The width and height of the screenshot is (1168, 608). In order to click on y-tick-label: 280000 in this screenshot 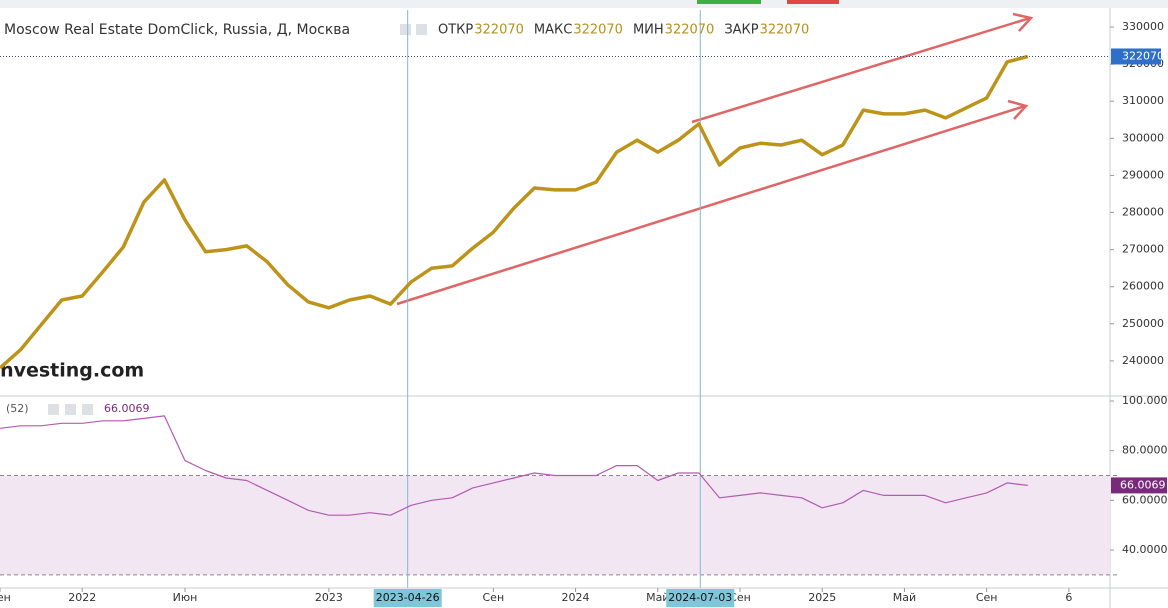, I will do `click(1143, 212)`.